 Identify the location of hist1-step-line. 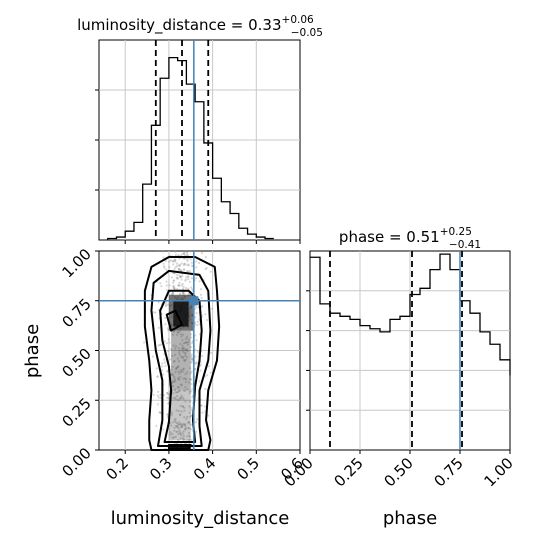
(190, 148).